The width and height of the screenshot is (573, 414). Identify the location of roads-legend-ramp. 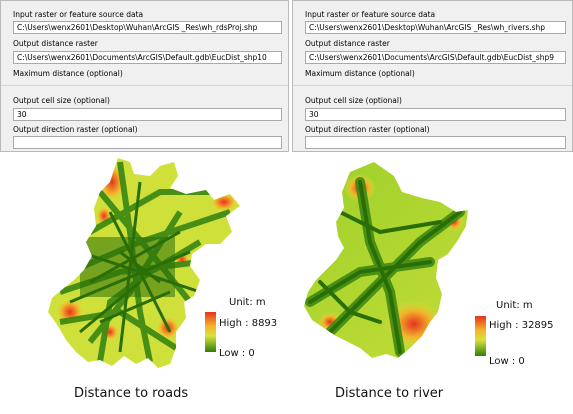
(210, 332).